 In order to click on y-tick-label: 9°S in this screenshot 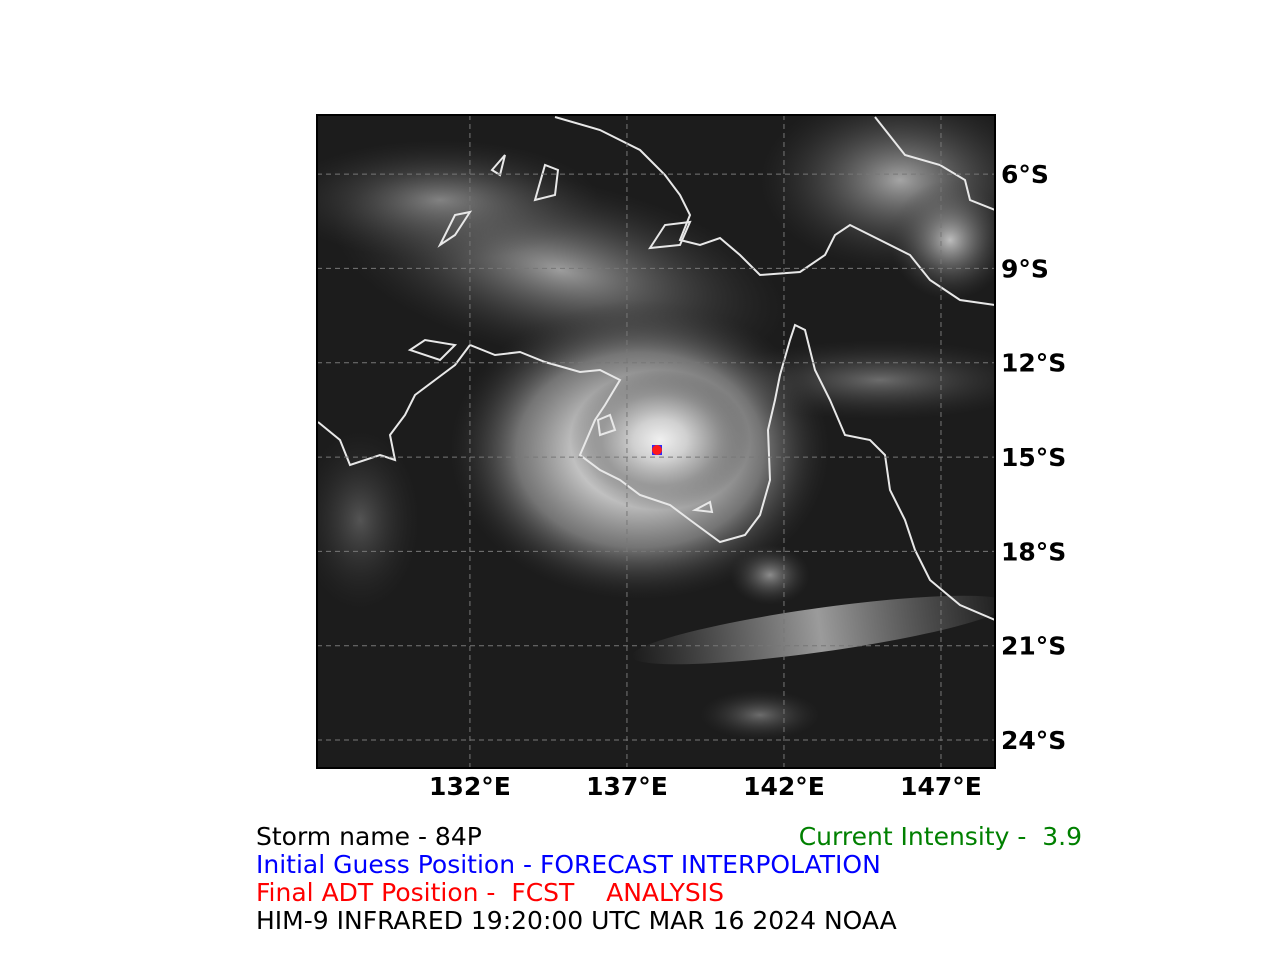, I will do `click(1025, 268)`.